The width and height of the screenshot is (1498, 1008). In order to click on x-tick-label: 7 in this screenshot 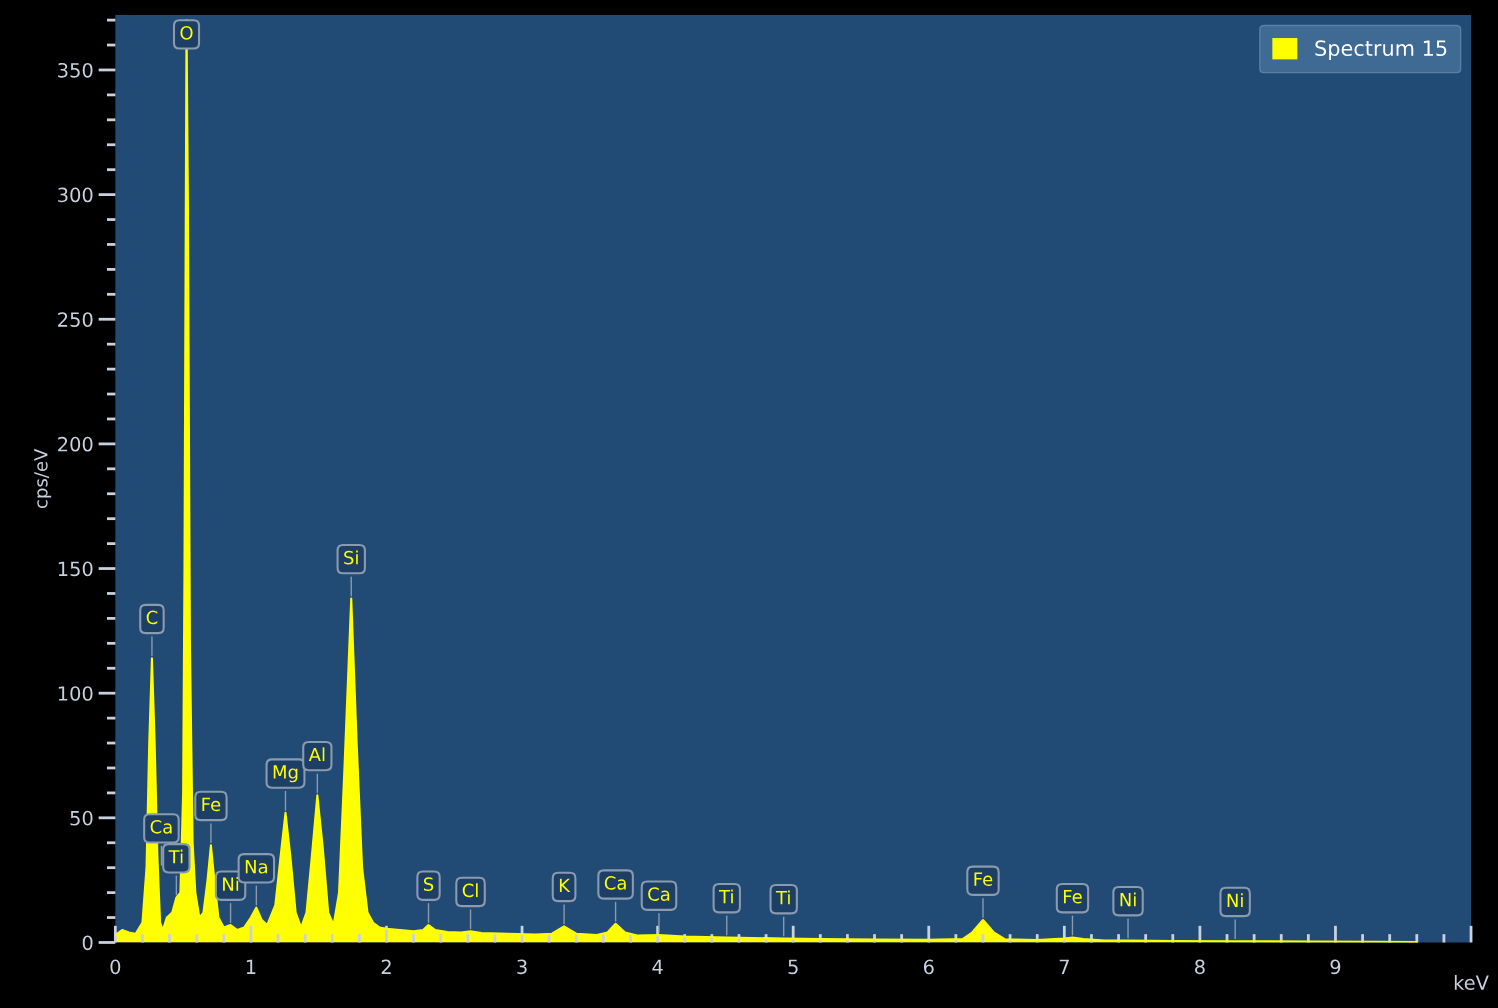, I will do `click(1064, 966)`.